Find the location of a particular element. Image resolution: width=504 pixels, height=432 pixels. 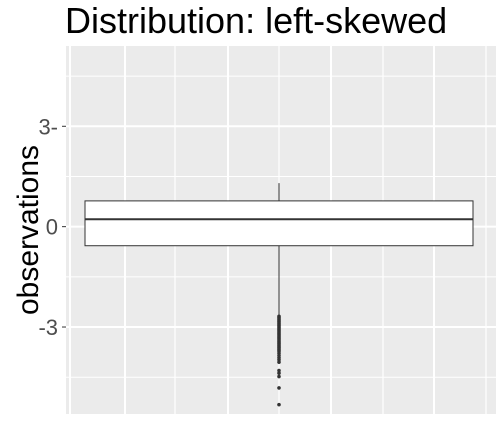

y-tick-label: 3- is located at coordinates (48, 126).